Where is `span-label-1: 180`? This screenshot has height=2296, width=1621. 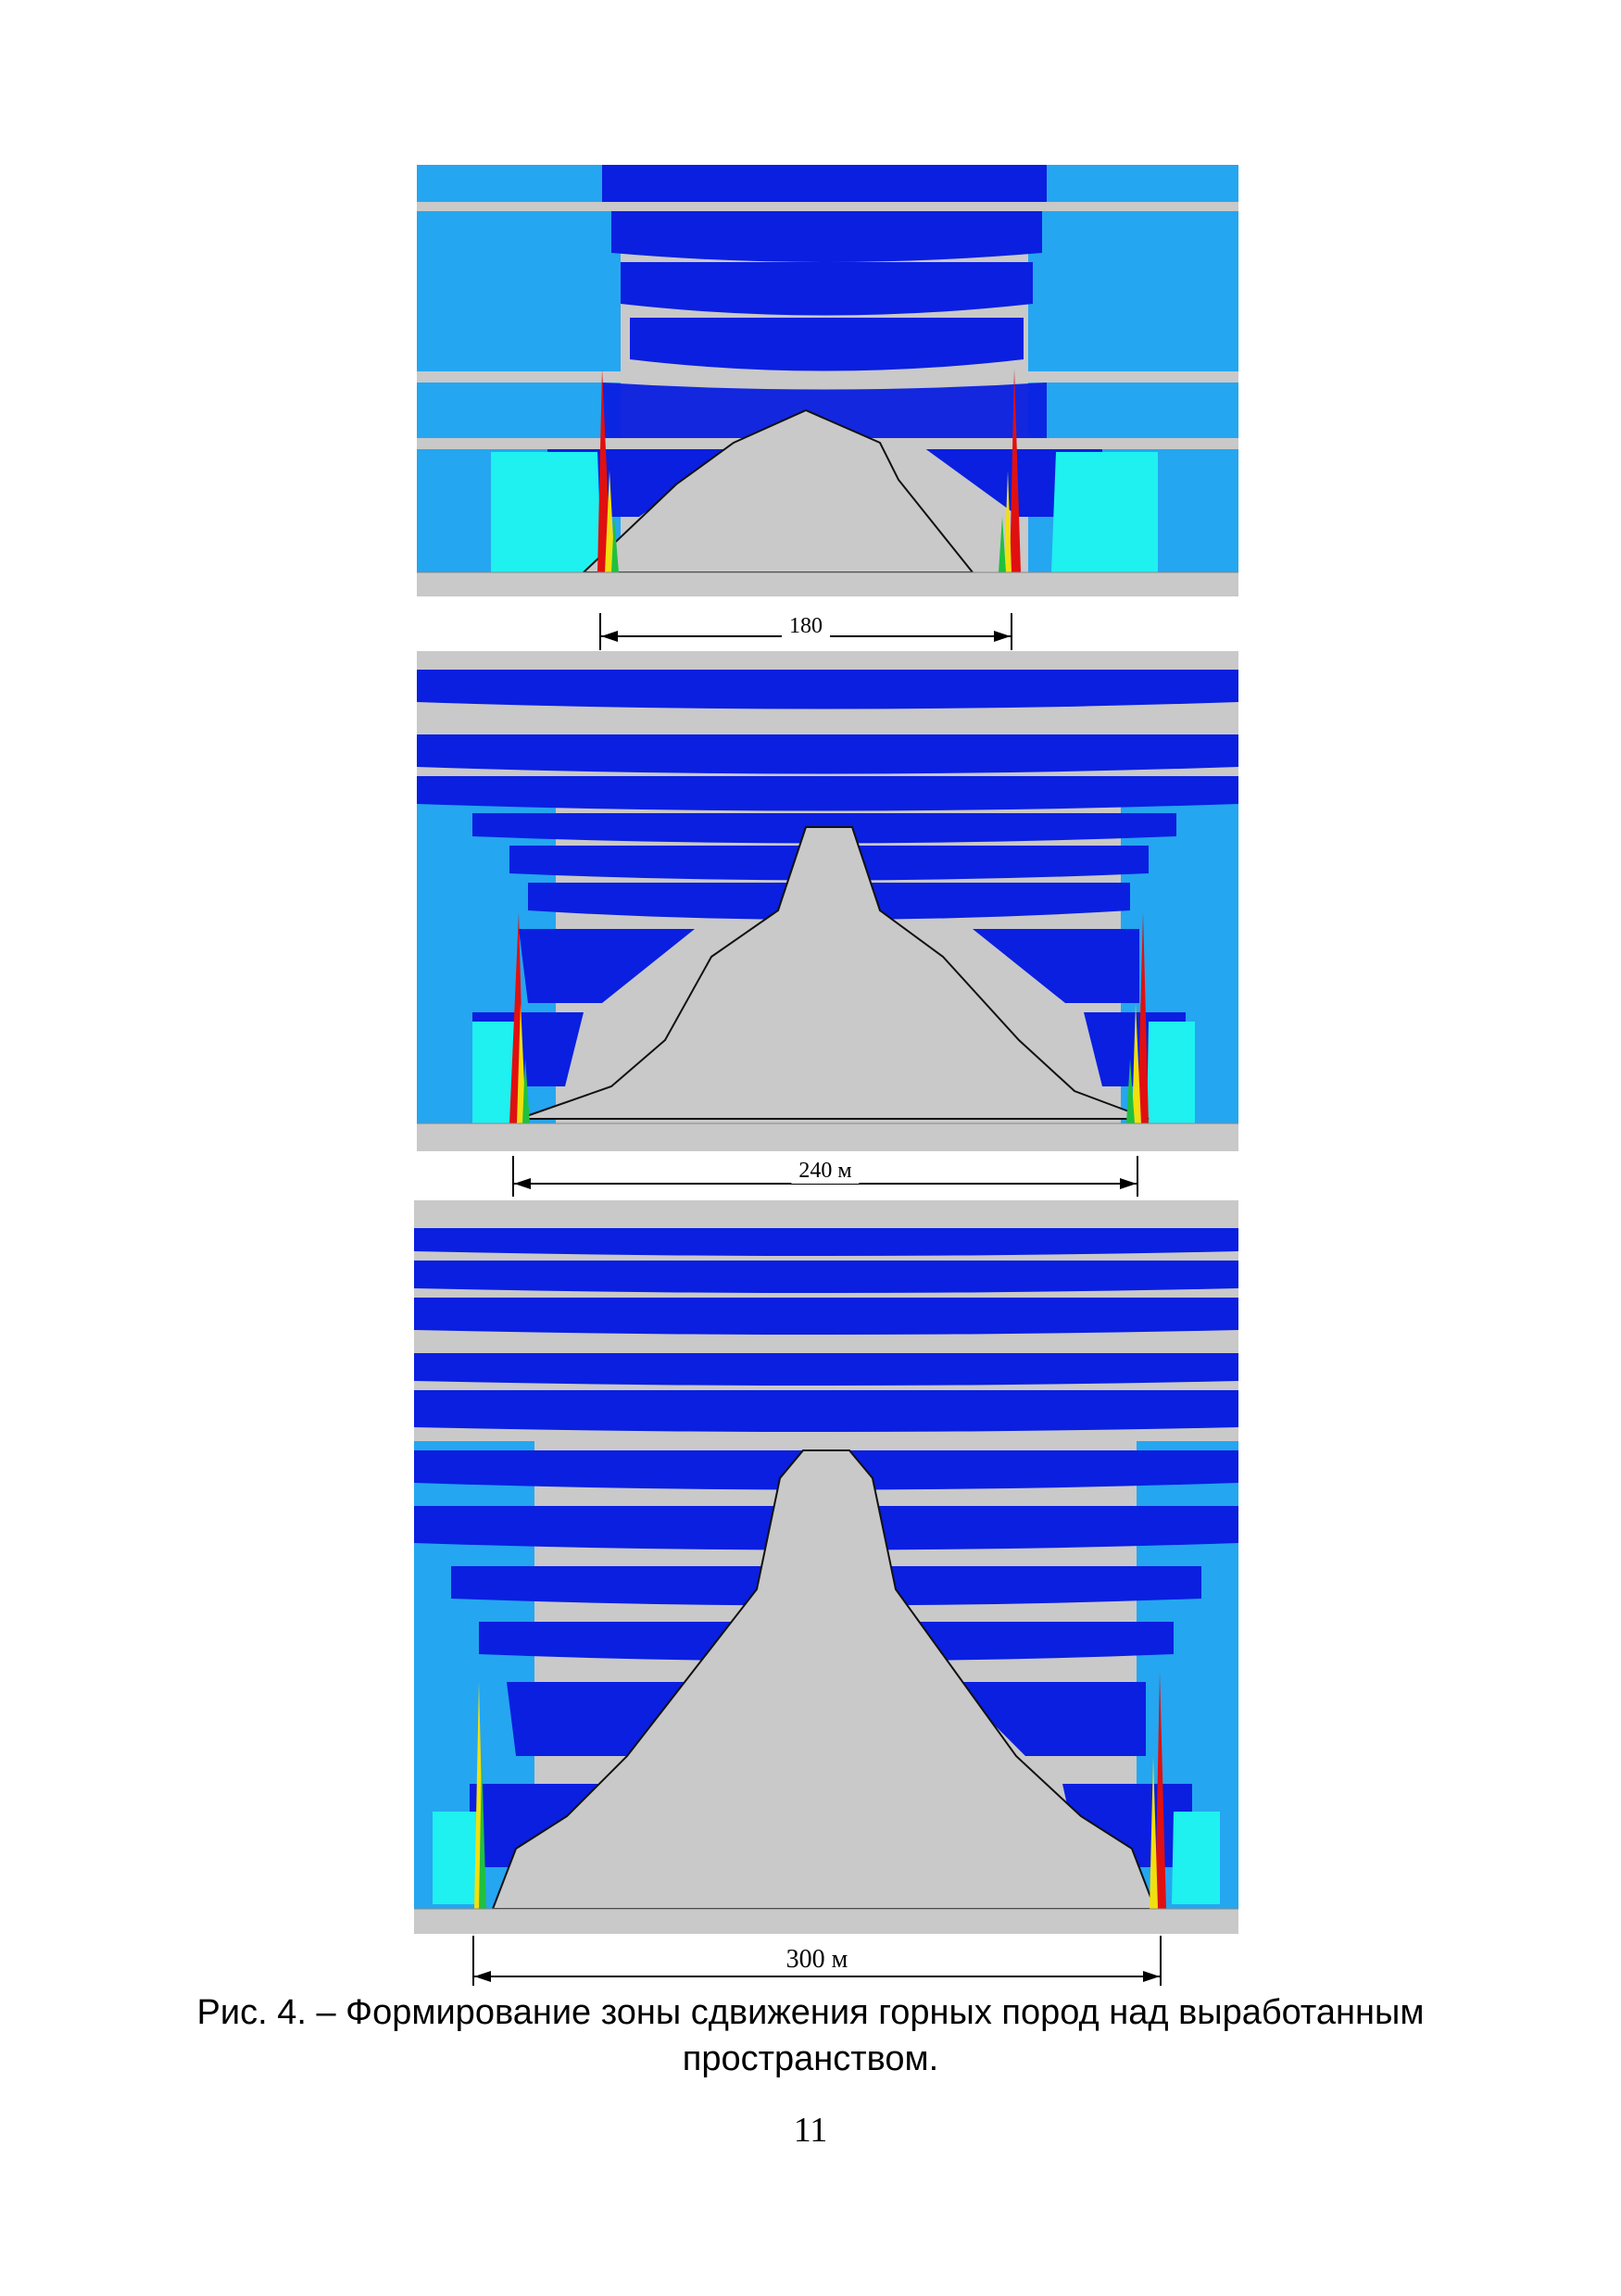
span-label-1: 180 is located at coordinates (806, 626).